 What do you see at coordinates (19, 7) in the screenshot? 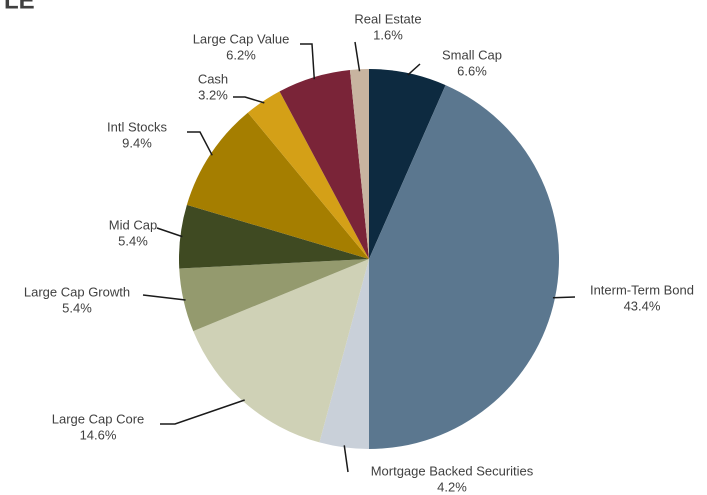
I see `chart-title: LE` at bounding box center [19, 7].